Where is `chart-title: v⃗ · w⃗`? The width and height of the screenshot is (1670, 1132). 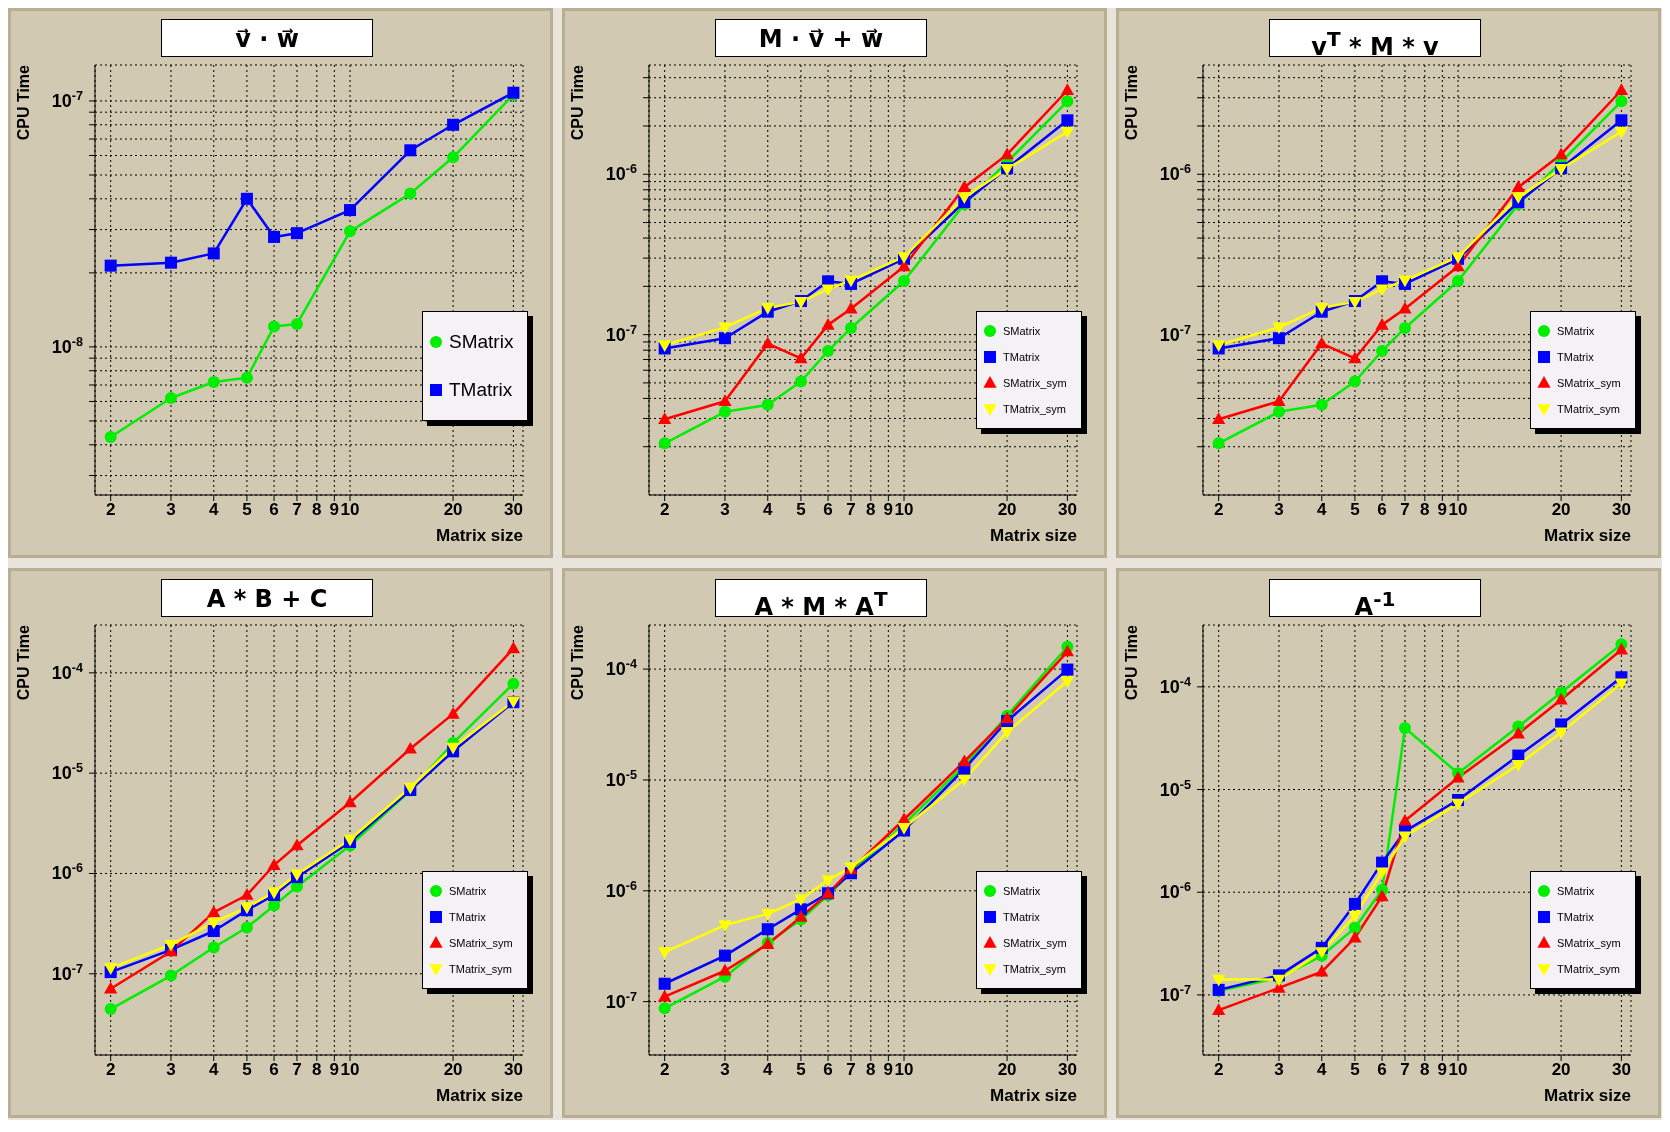 chart-title: v⃗ · w⃗ is located at coordinates (267, 38).